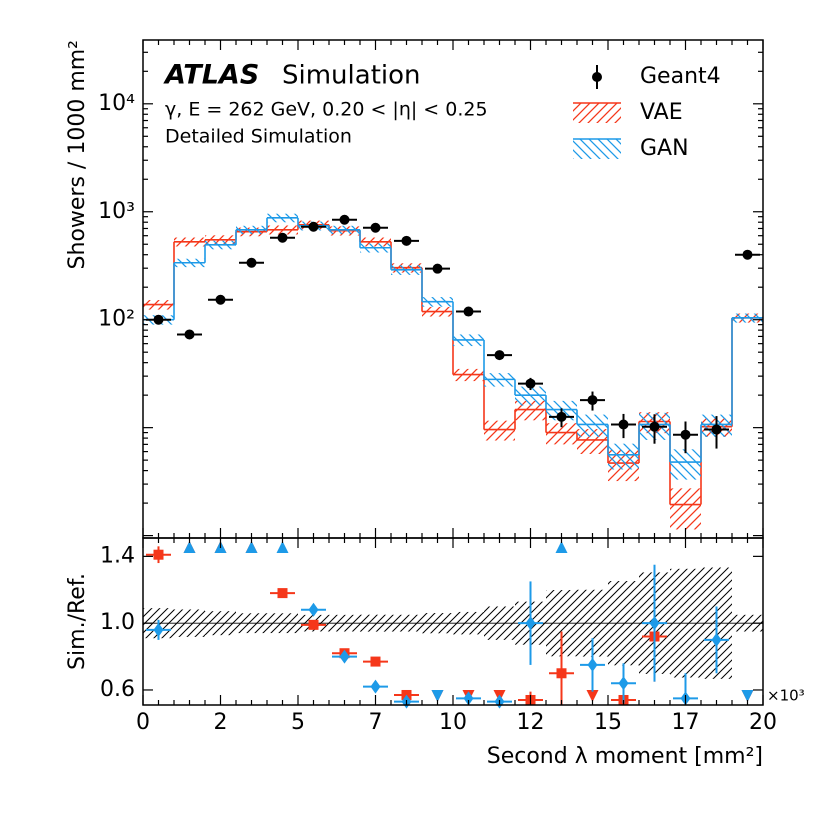 The image size is (830, 830). Describe the element at coordinates (221, 722) in the screenshot. I see `x-tick-label: 2` at that location.